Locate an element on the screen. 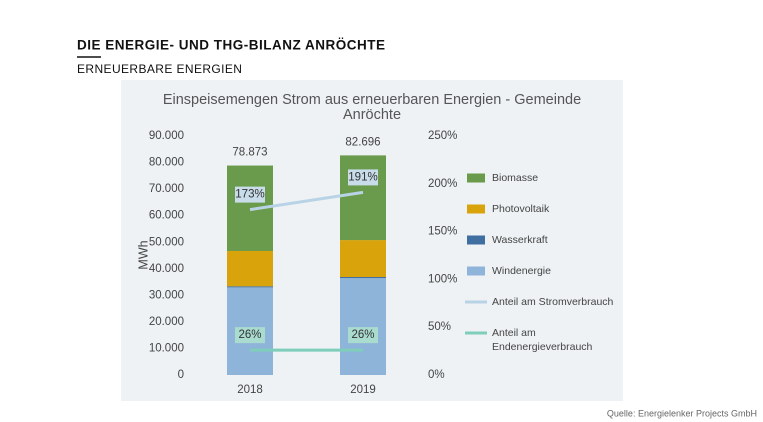 This screenshot has height=422, width=763. data-label: 173% is located at coordinates (249, 195).